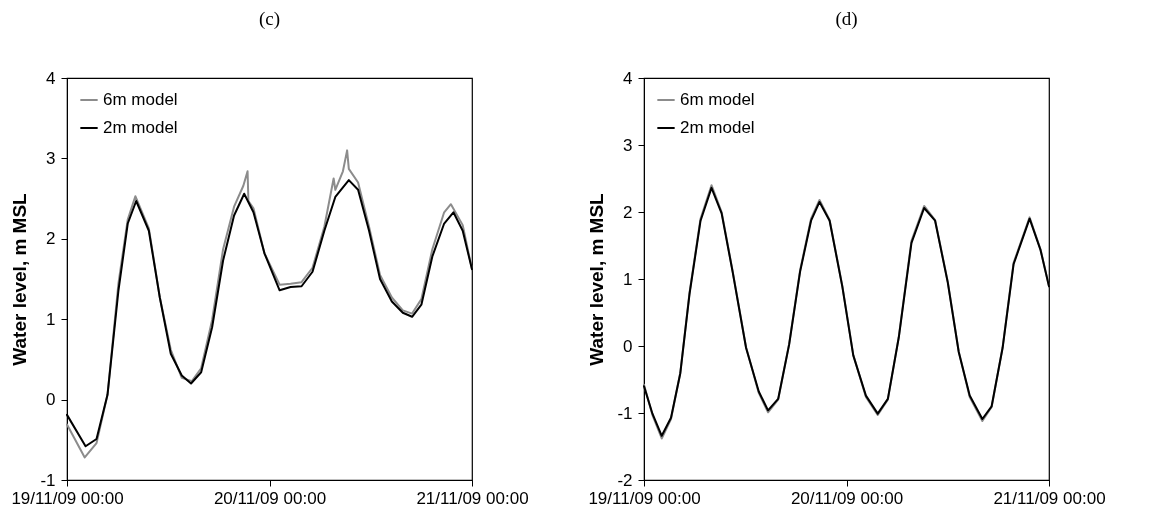 The width and height of the screenshot is (1155, 527). What do you see at coordinates (625, 480) in the screenshot?
I see `y-tick-label: -2` at bounding box center [625, 480].